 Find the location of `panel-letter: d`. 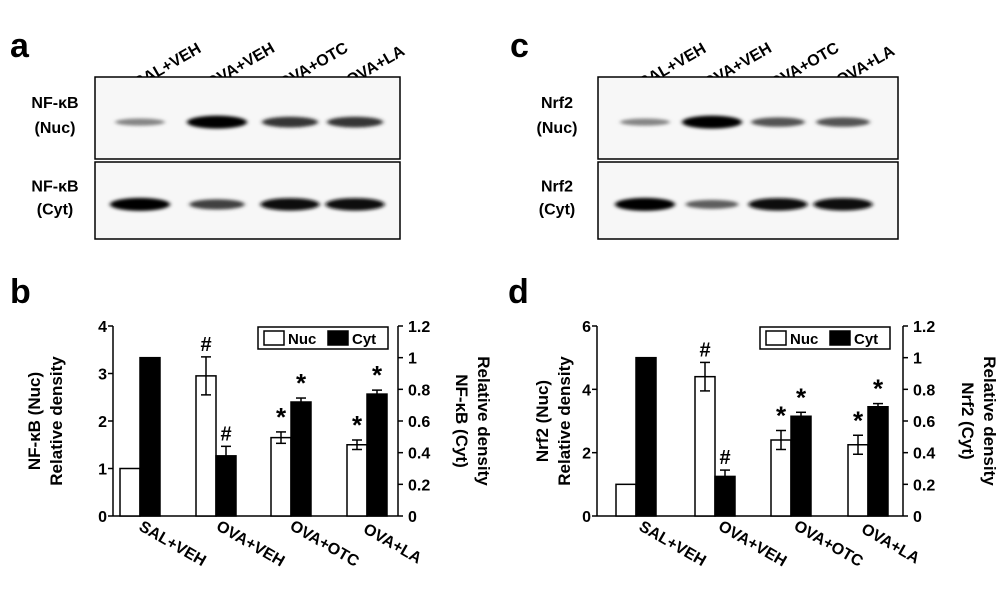

panel-letter: d is located at coordinates (518, 292).